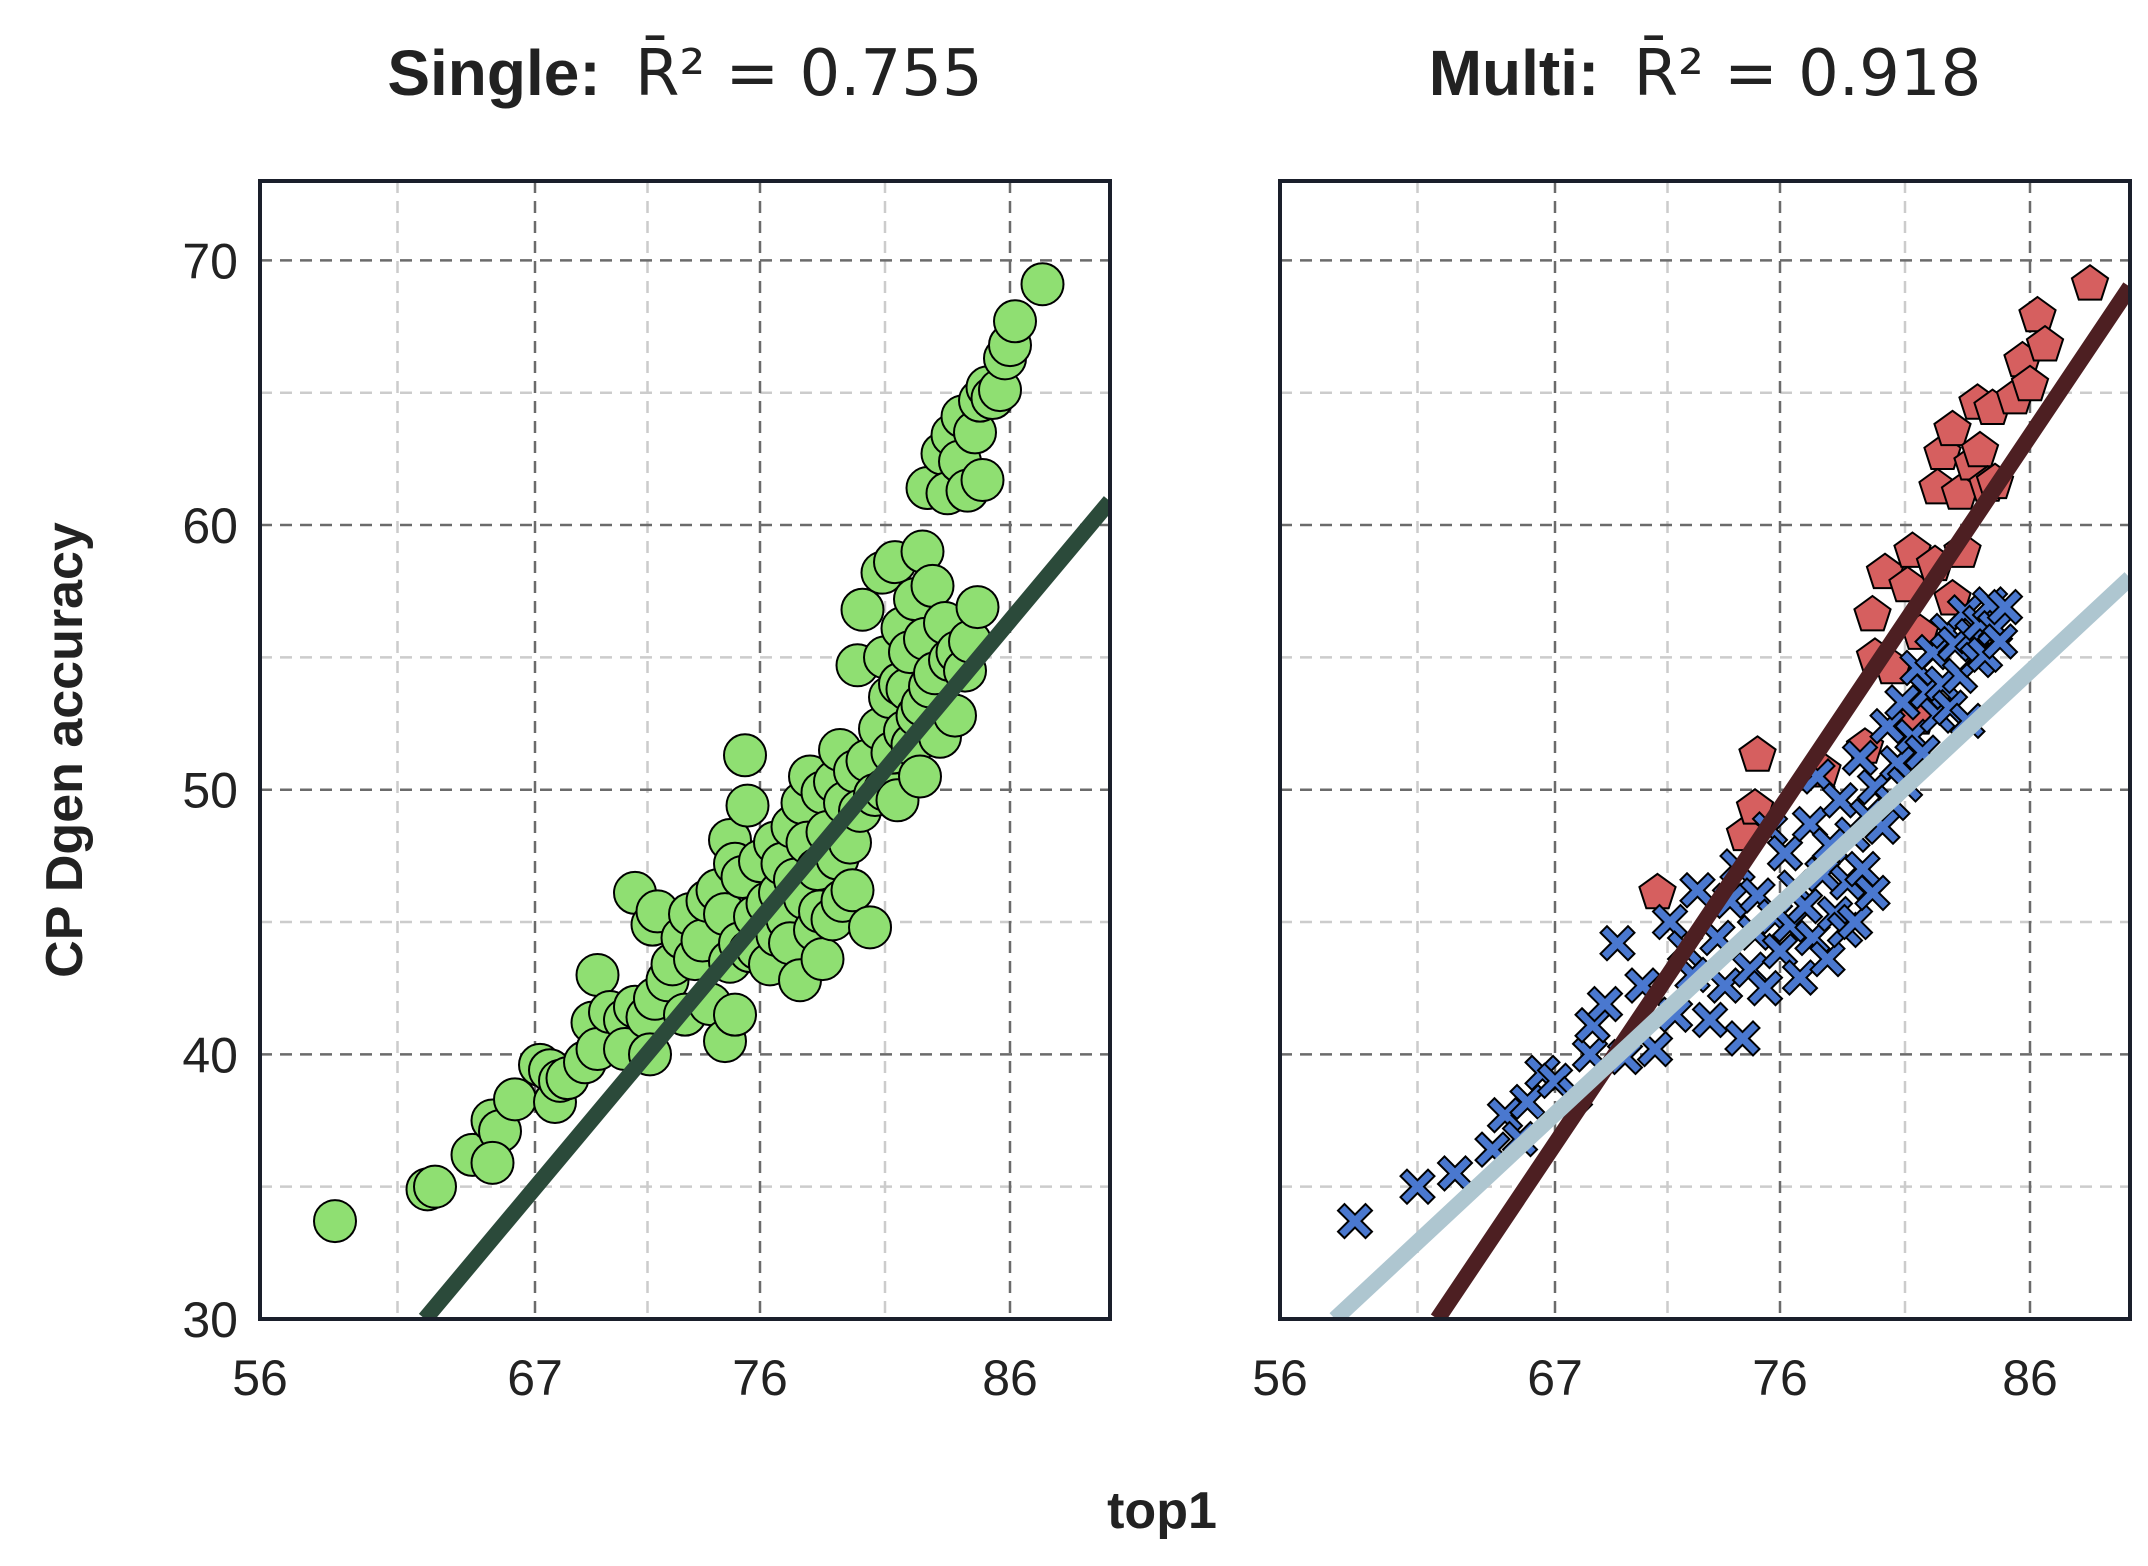 Image resolution: width=2148 pixels, height=1566 pixels. What do you see at coordinates (1655, 1378) in the screenshot?
I see `right-x-tick-labels: 56 67 76 86` at bounding box center [1655, 1378].